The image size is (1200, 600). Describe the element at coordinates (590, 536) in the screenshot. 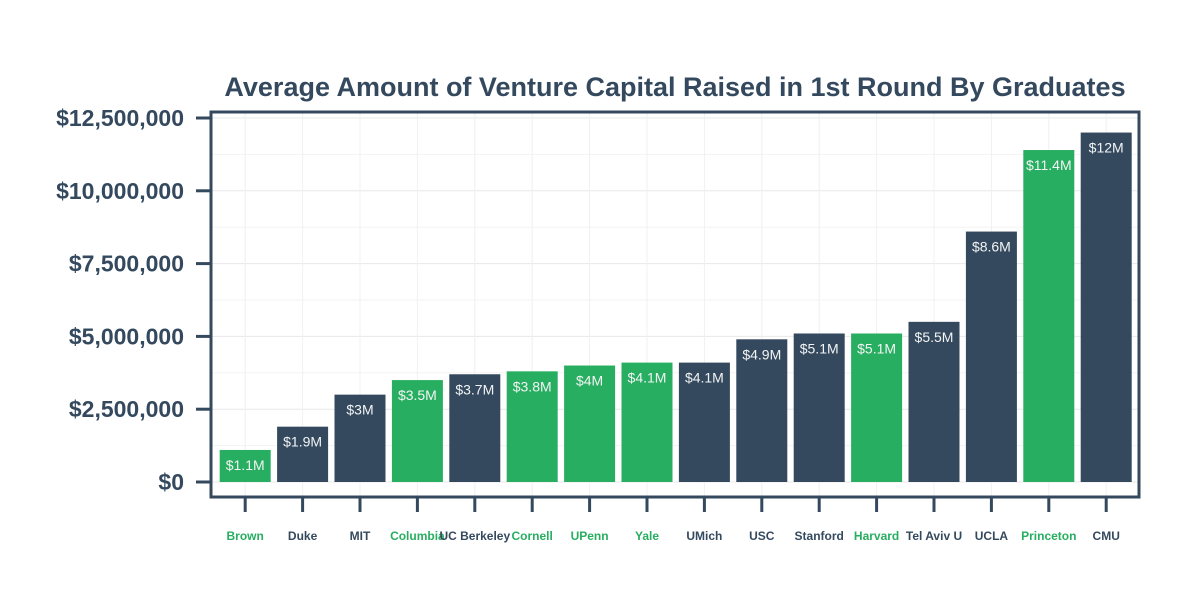

I see `x-tick-label: UPenn` at that location.